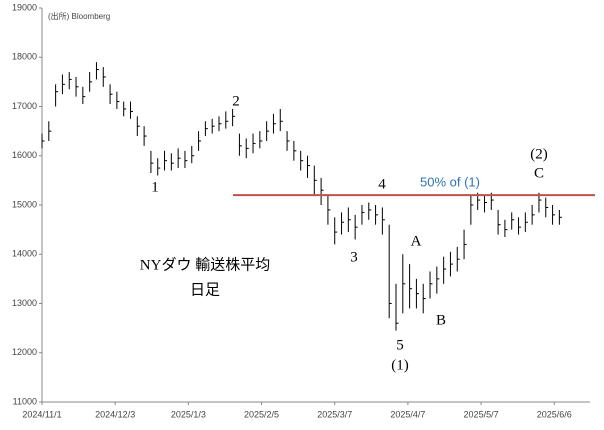  I want to click on y-tick-label: 11000, so click(25, 401).